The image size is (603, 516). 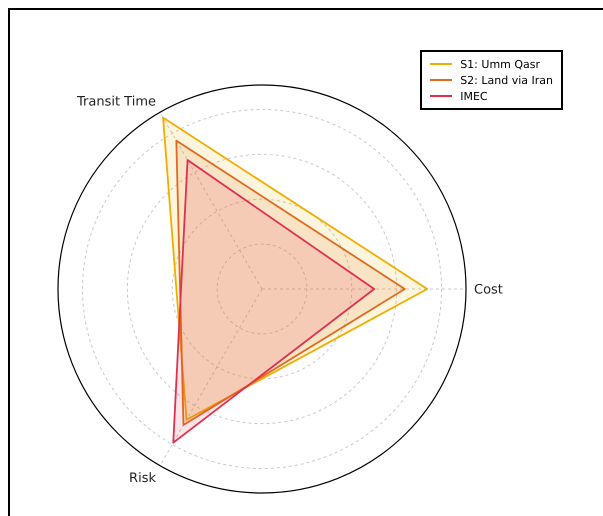 What do you see at coordinates (474, 96) in the screenshot?
I see `legend-label: IMEC` at bounding box center [474, 96].